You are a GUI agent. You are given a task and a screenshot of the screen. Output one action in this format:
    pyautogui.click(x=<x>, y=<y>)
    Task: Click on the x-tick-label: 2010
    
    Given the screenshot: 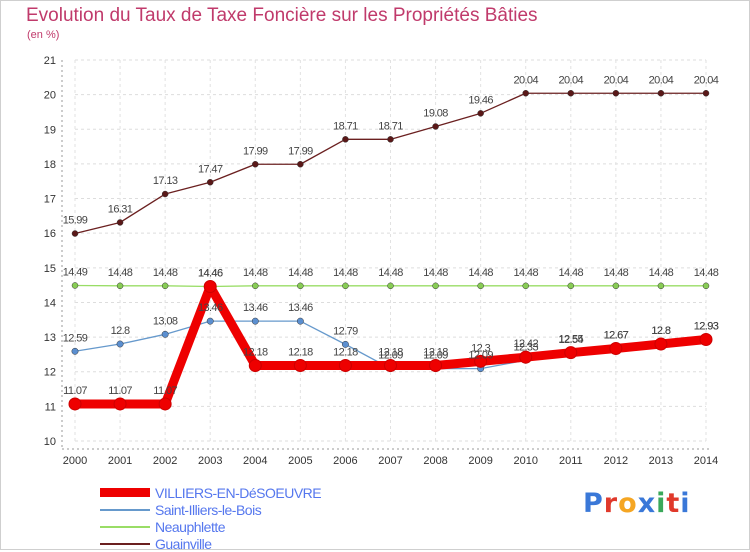 What is the action you would take?
    pyautogui.click(x=525, y=461)
    